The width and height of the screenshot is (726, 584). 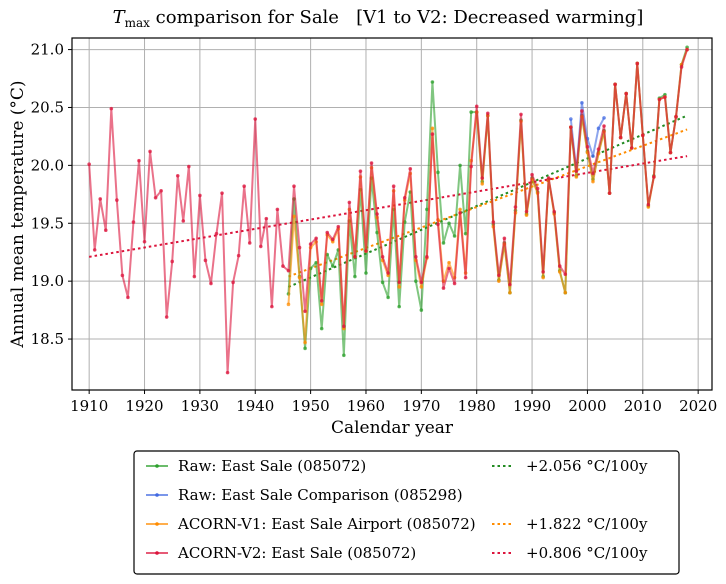 I want to click on legend-item: Raw: East Sale Comparison (085298), so click(x=304, y=495).